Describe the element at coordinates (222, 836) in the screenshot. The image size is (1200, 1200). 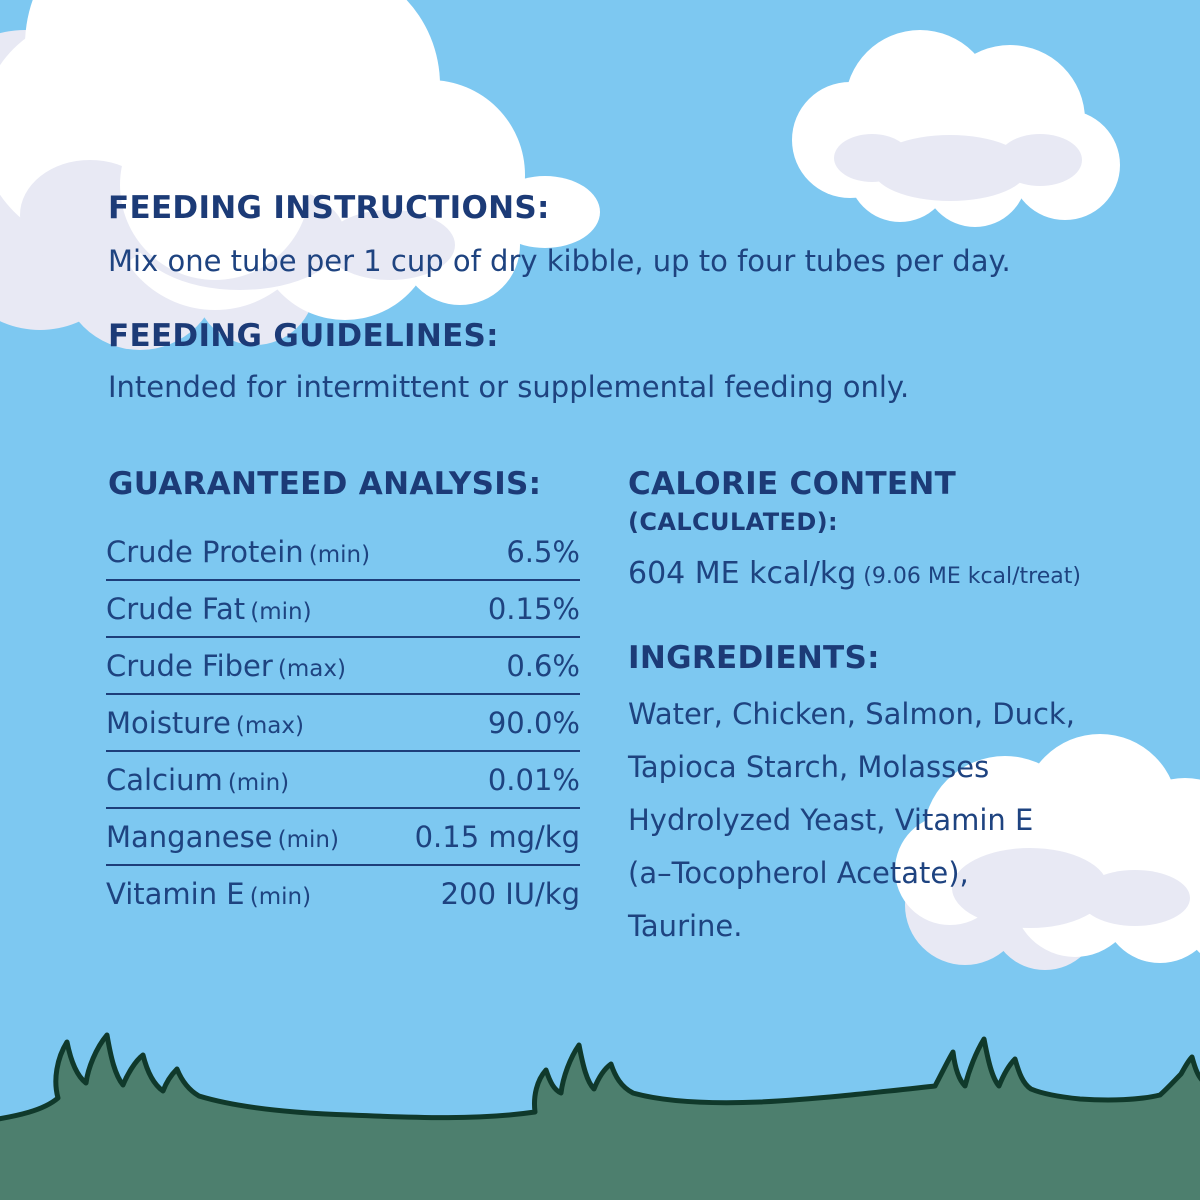
I see `row-label: Manganese (min)` at that location.